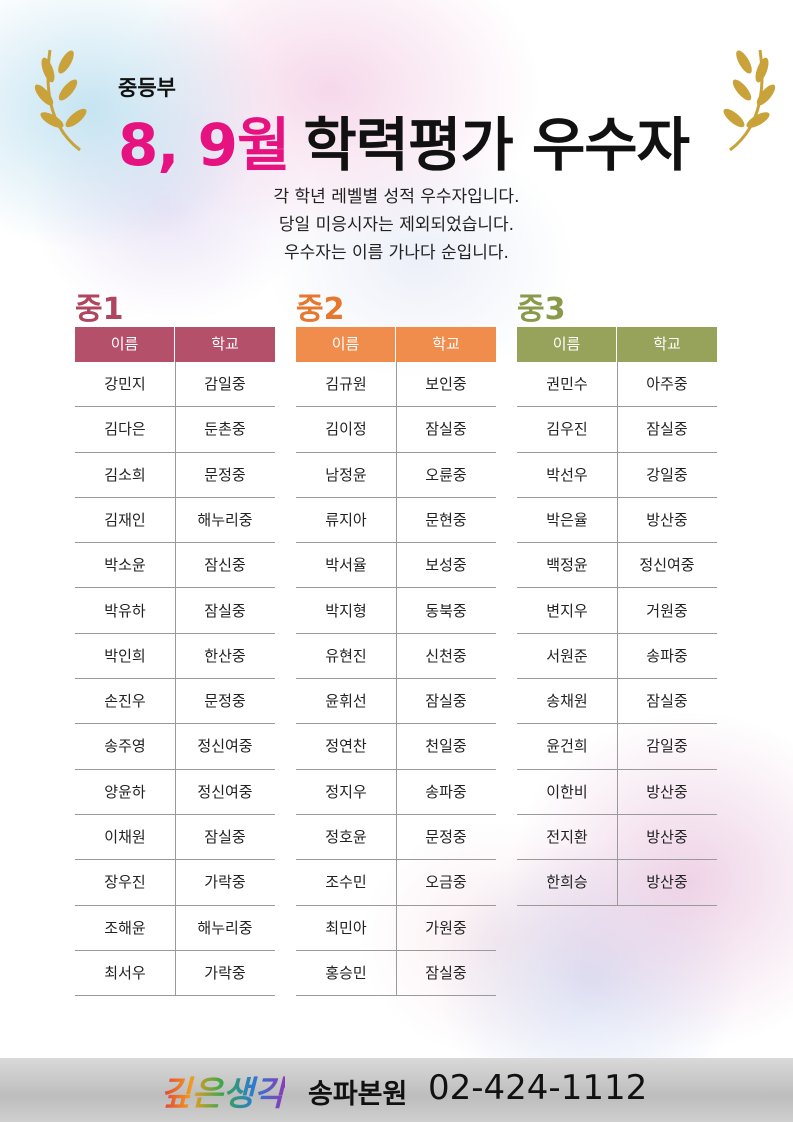 This screenshot has height=1122, width=793. What do you see at coordinates (446, 385) in the screenshot?
I see `table-cell: 보인중` at bounding box center [446, 385].